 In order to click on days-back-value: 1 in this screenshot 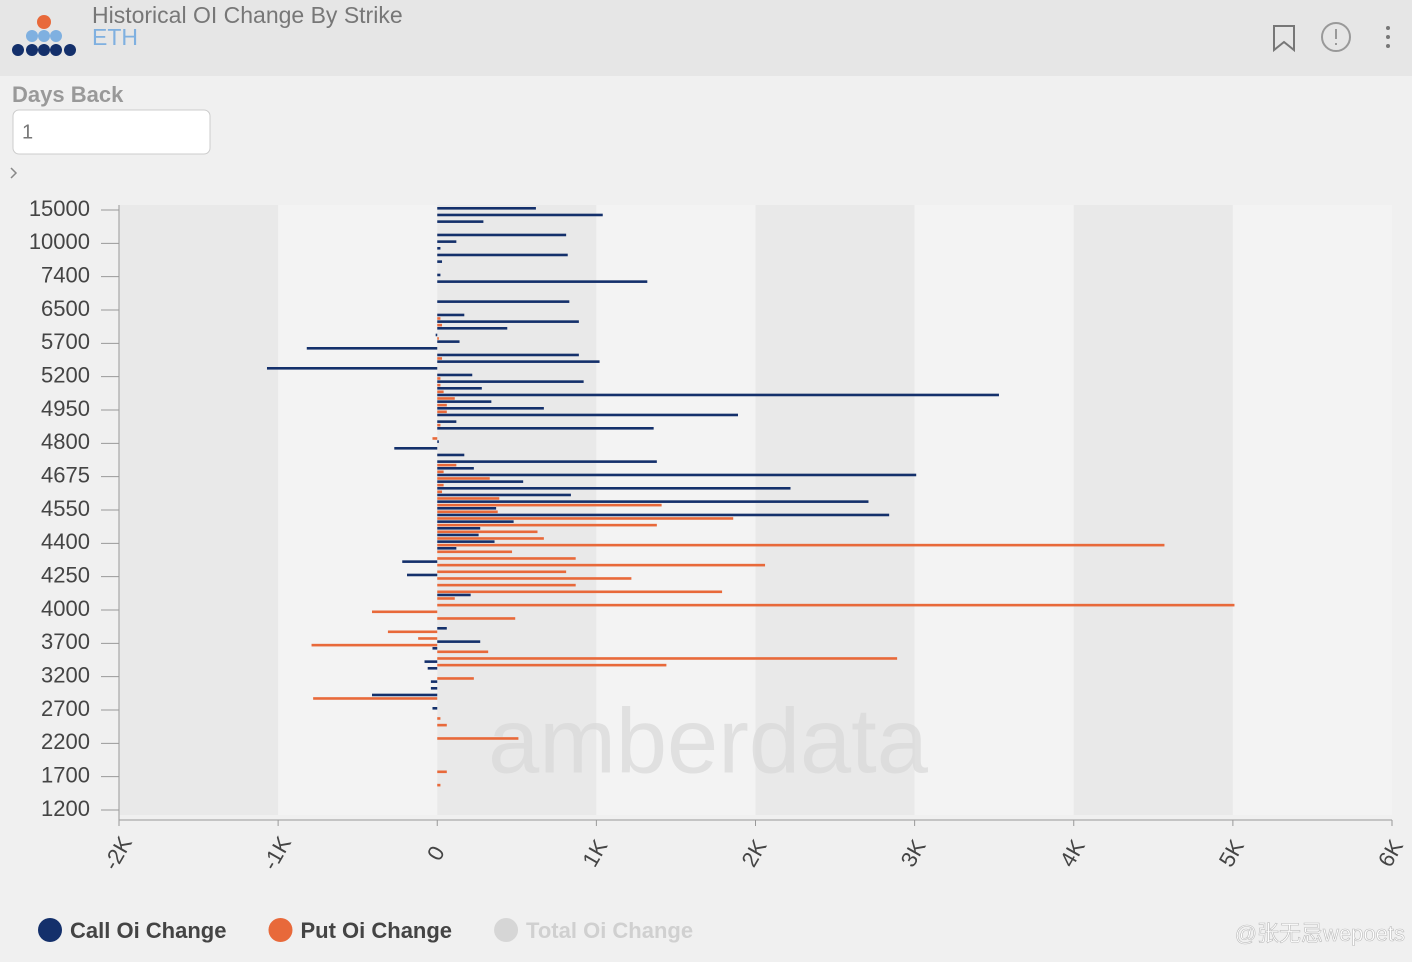, I will do `click(27, 132)`.